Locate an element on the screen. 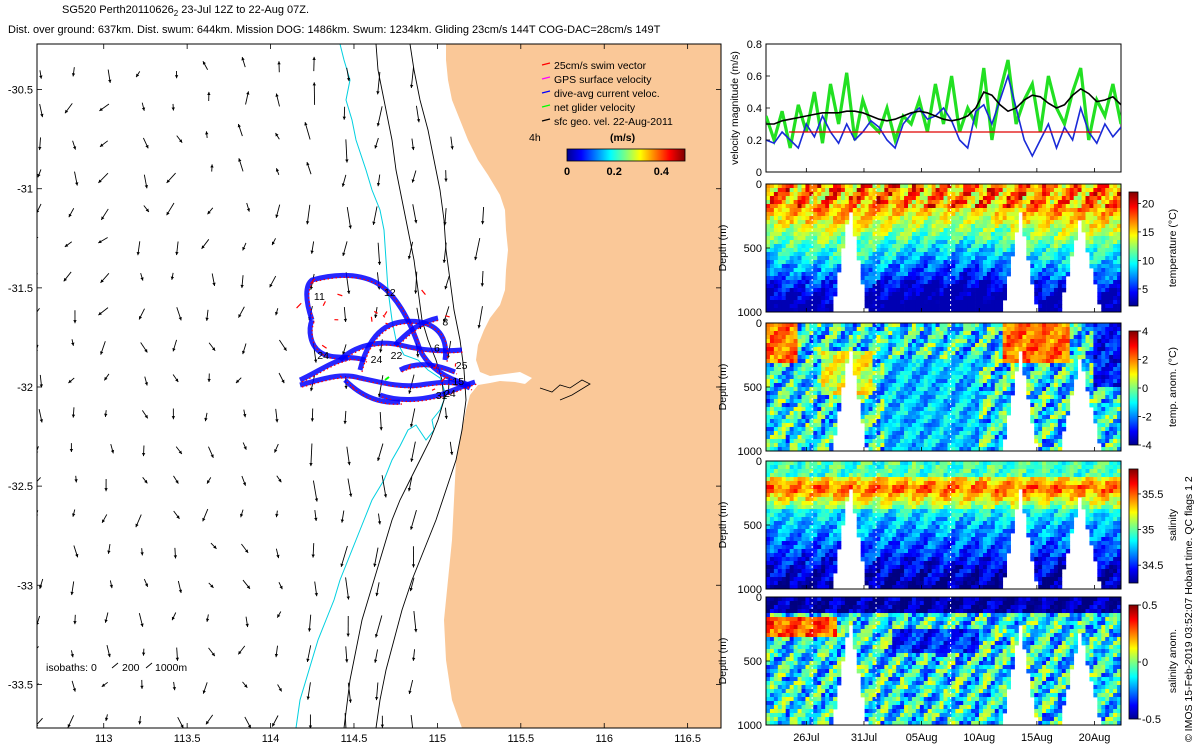  sfc-velocity-arrow is located at coordinates (376, 557).